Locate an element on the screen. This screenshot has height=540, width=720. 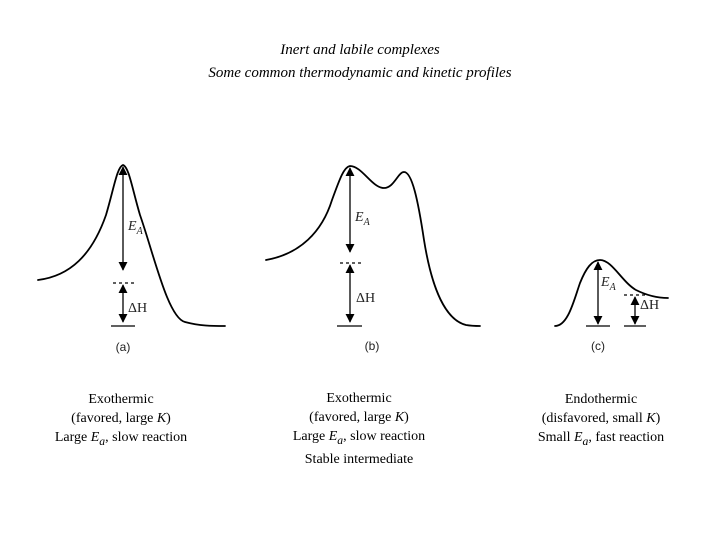
panel-b-caption-line-4: Stable intermediate is located at coordinates (359, 459).